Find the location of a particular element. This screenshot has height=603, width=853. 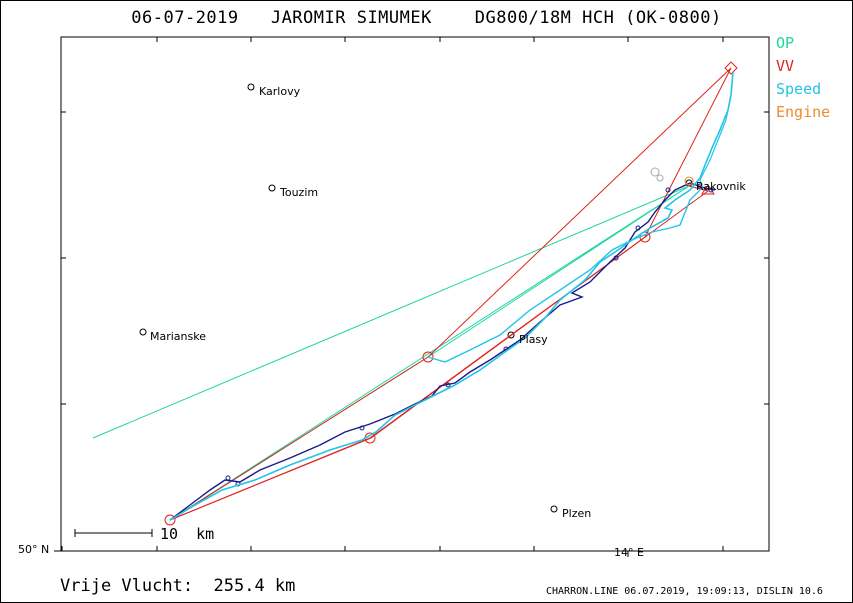

legend-engine: Engine is located at coordinates (803, 112).